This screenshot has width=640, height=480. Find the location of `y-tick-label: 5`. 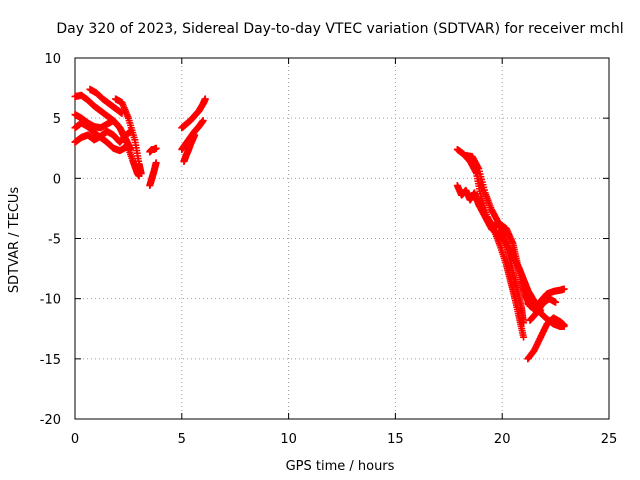

y-tick-label: 5 is located at coordinates (57, 119).